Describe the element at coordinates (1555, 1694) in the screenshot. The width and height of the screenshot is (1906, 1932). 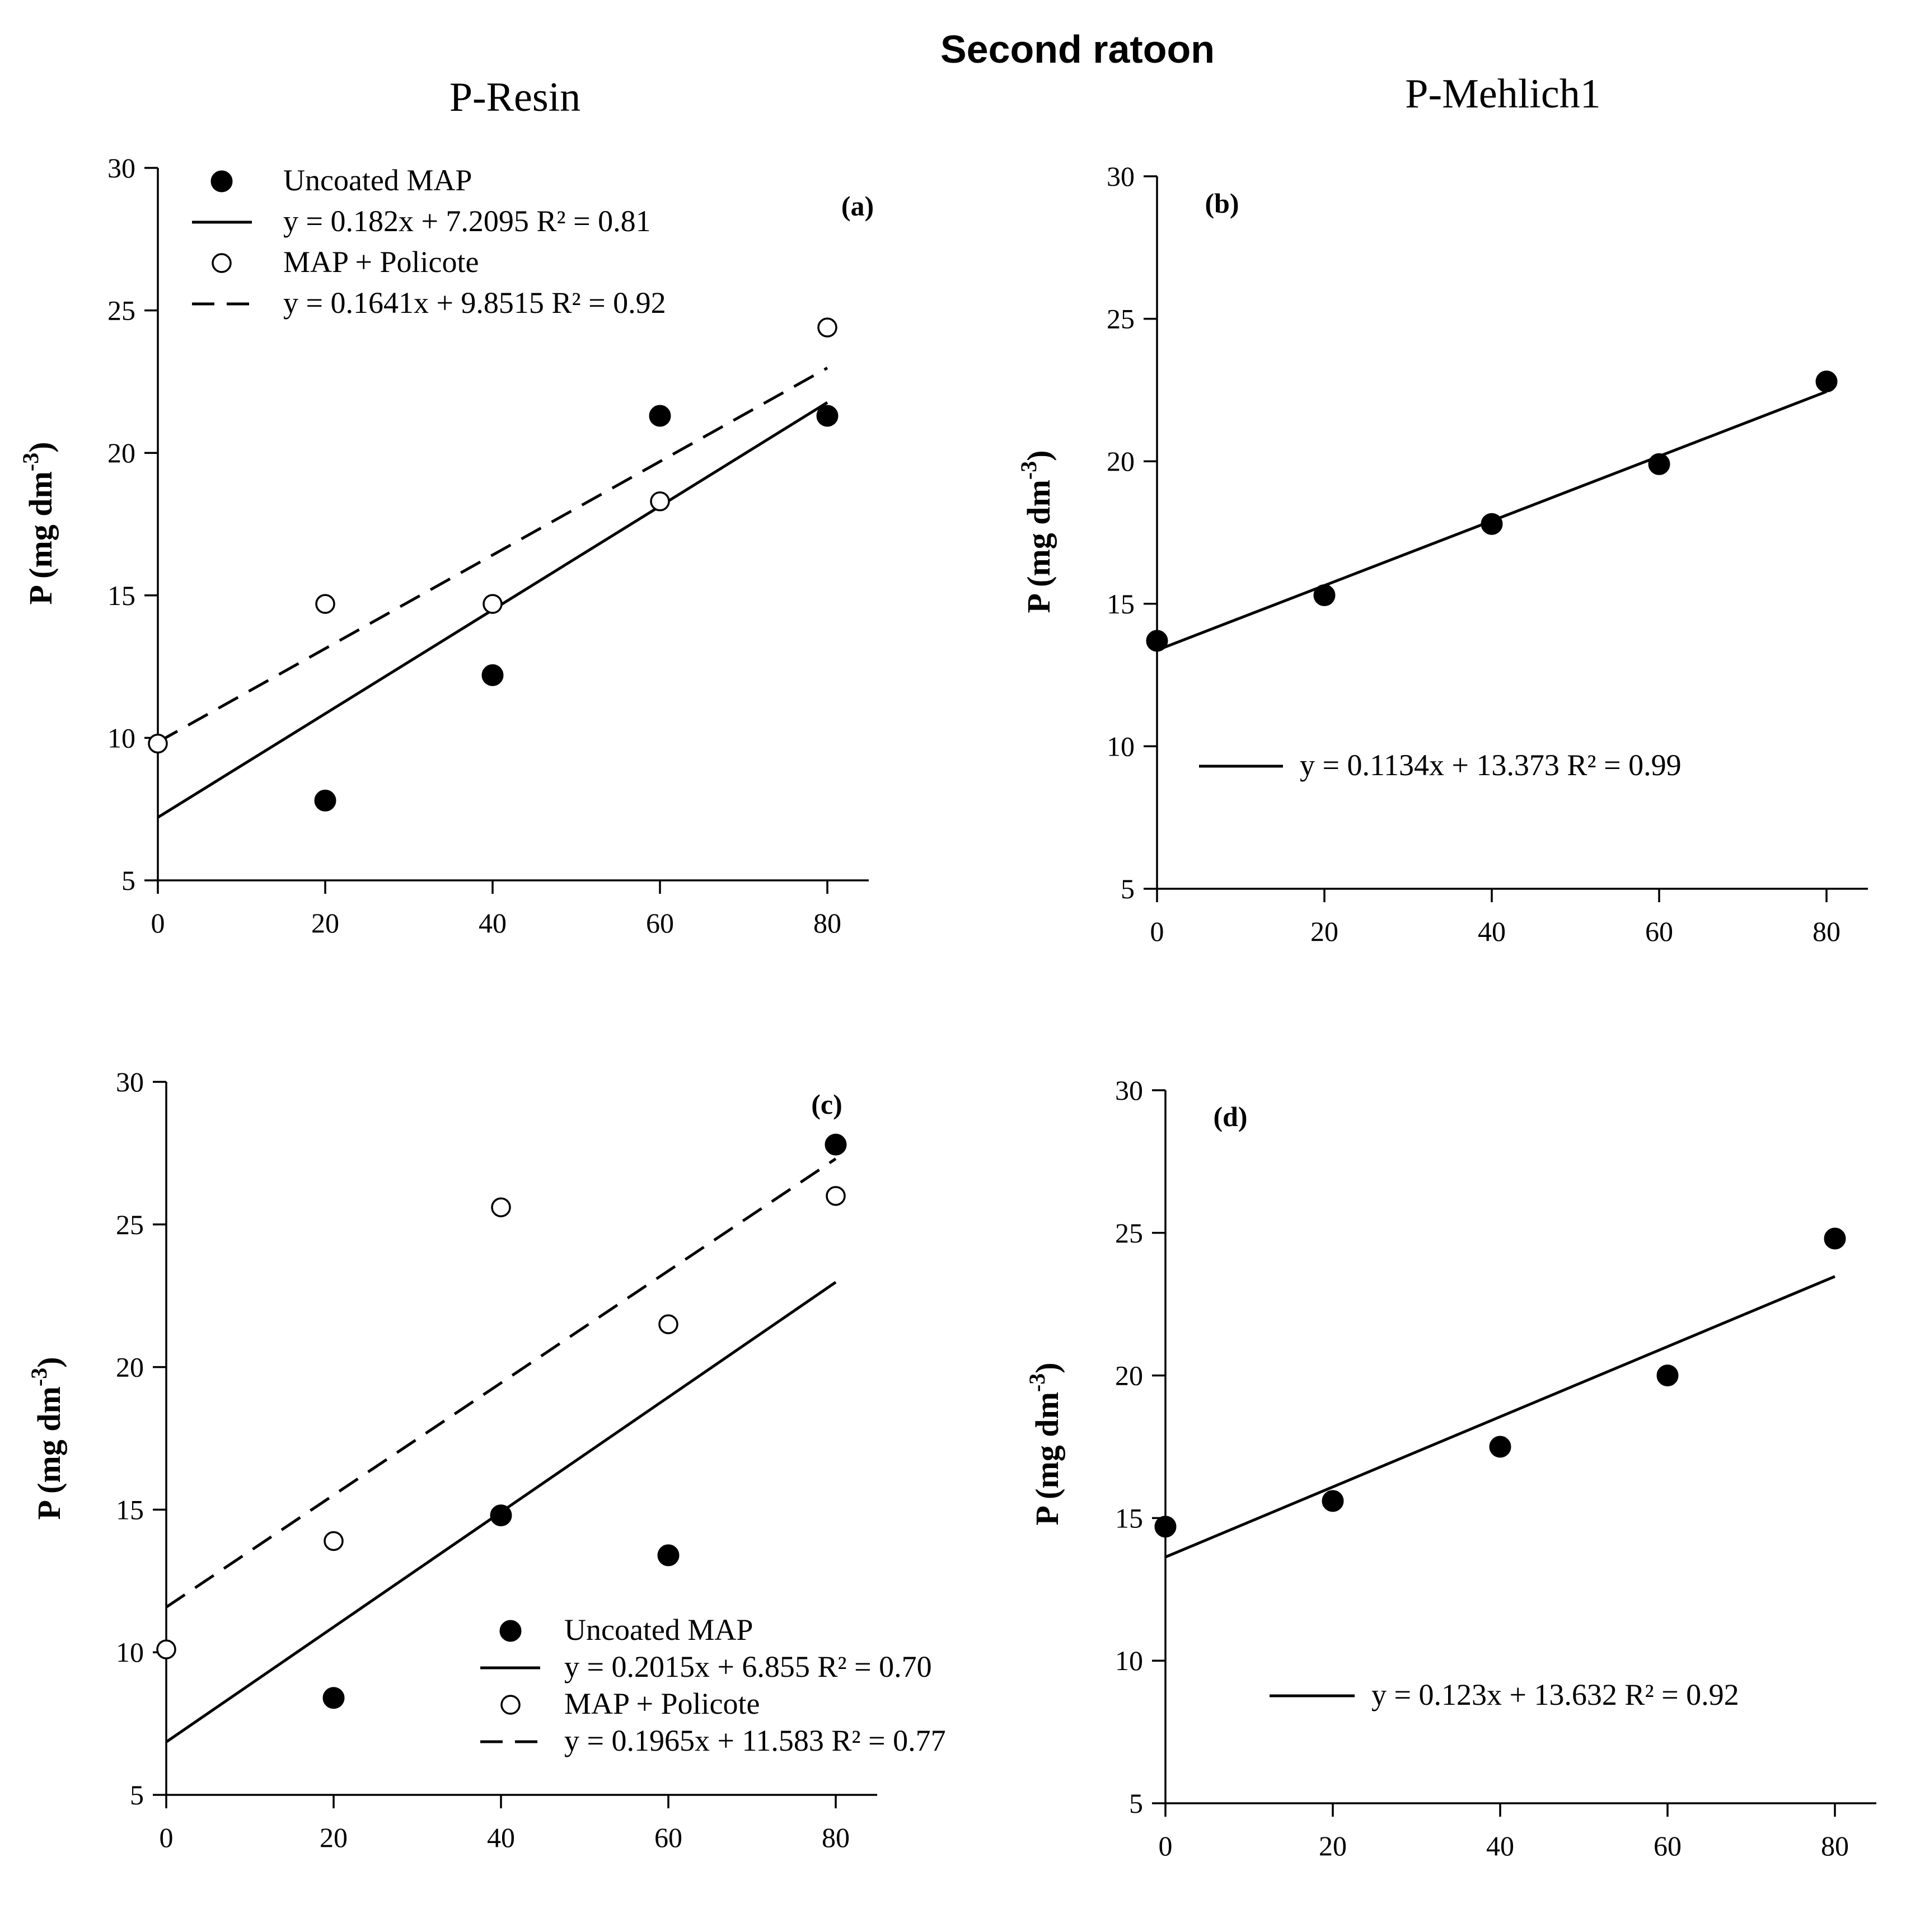
I see `legend-equation: y = 0.123x + 13.632 R² = 0.92` at that location.